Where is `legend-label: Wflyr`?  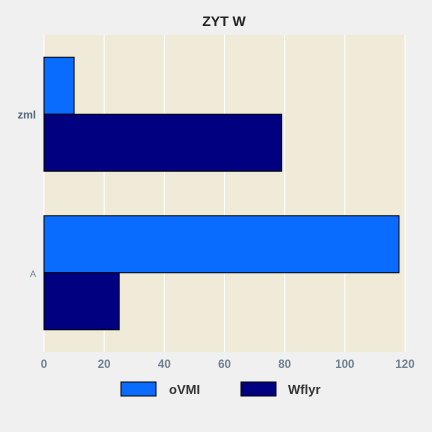
legend-label: Wflyr is located at coordinates (304, 389).